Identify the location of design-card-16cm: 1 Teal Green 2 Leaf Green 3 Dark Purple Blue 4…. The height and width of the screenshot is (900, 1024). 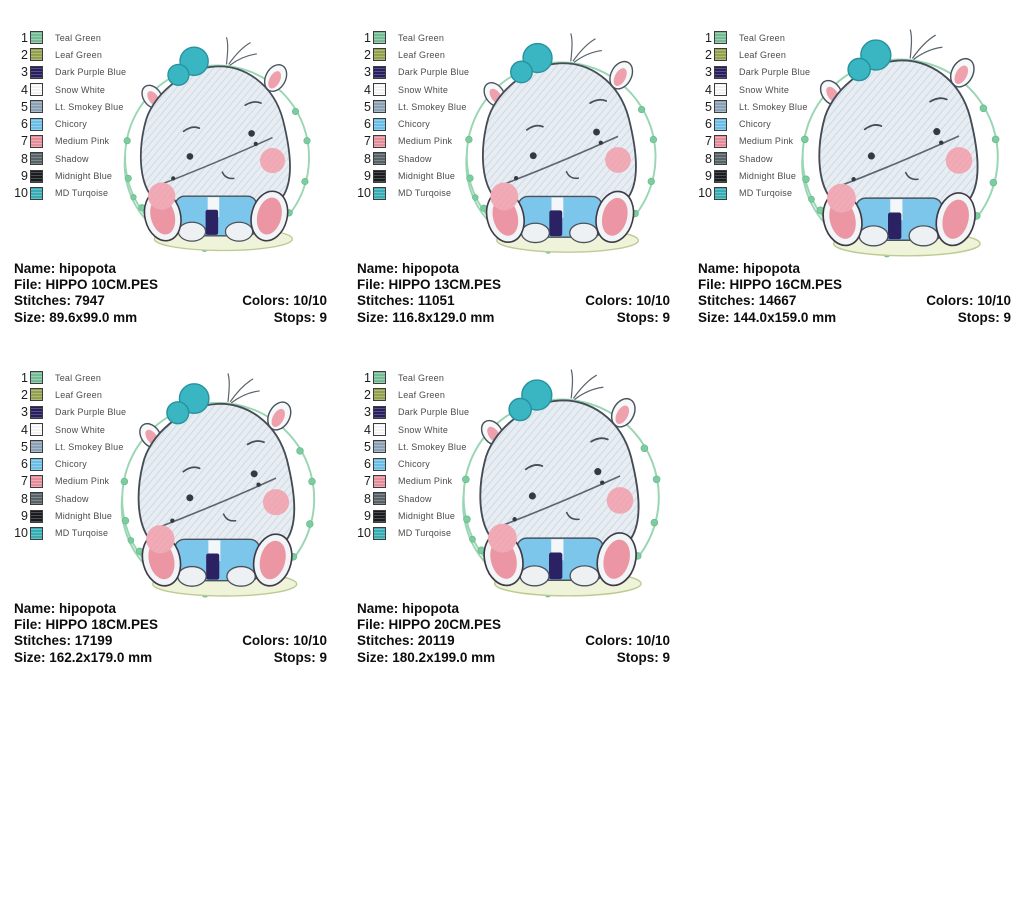
(854, 190).